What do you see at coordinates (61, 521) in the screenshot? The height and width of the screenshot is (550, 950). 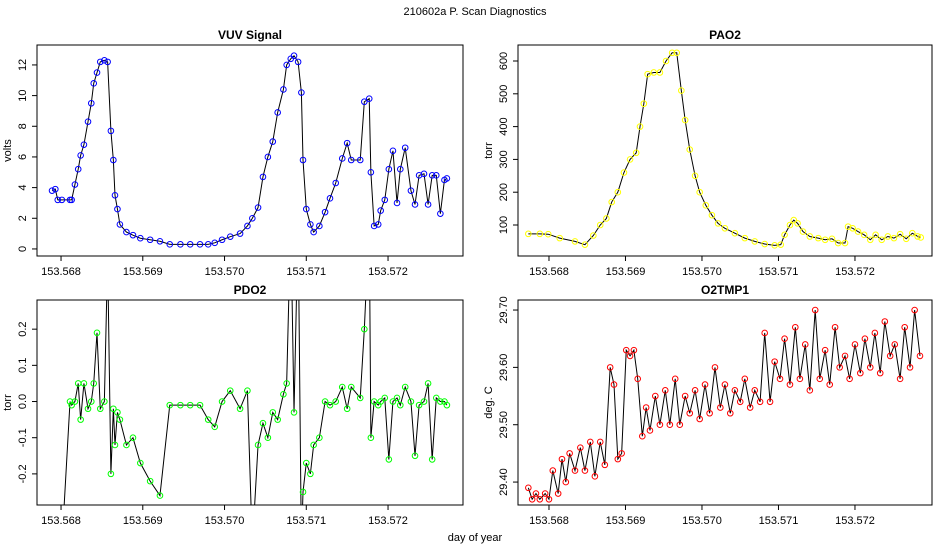 I see `x-tick-label: 153.568` at bounding box center [61, 521].